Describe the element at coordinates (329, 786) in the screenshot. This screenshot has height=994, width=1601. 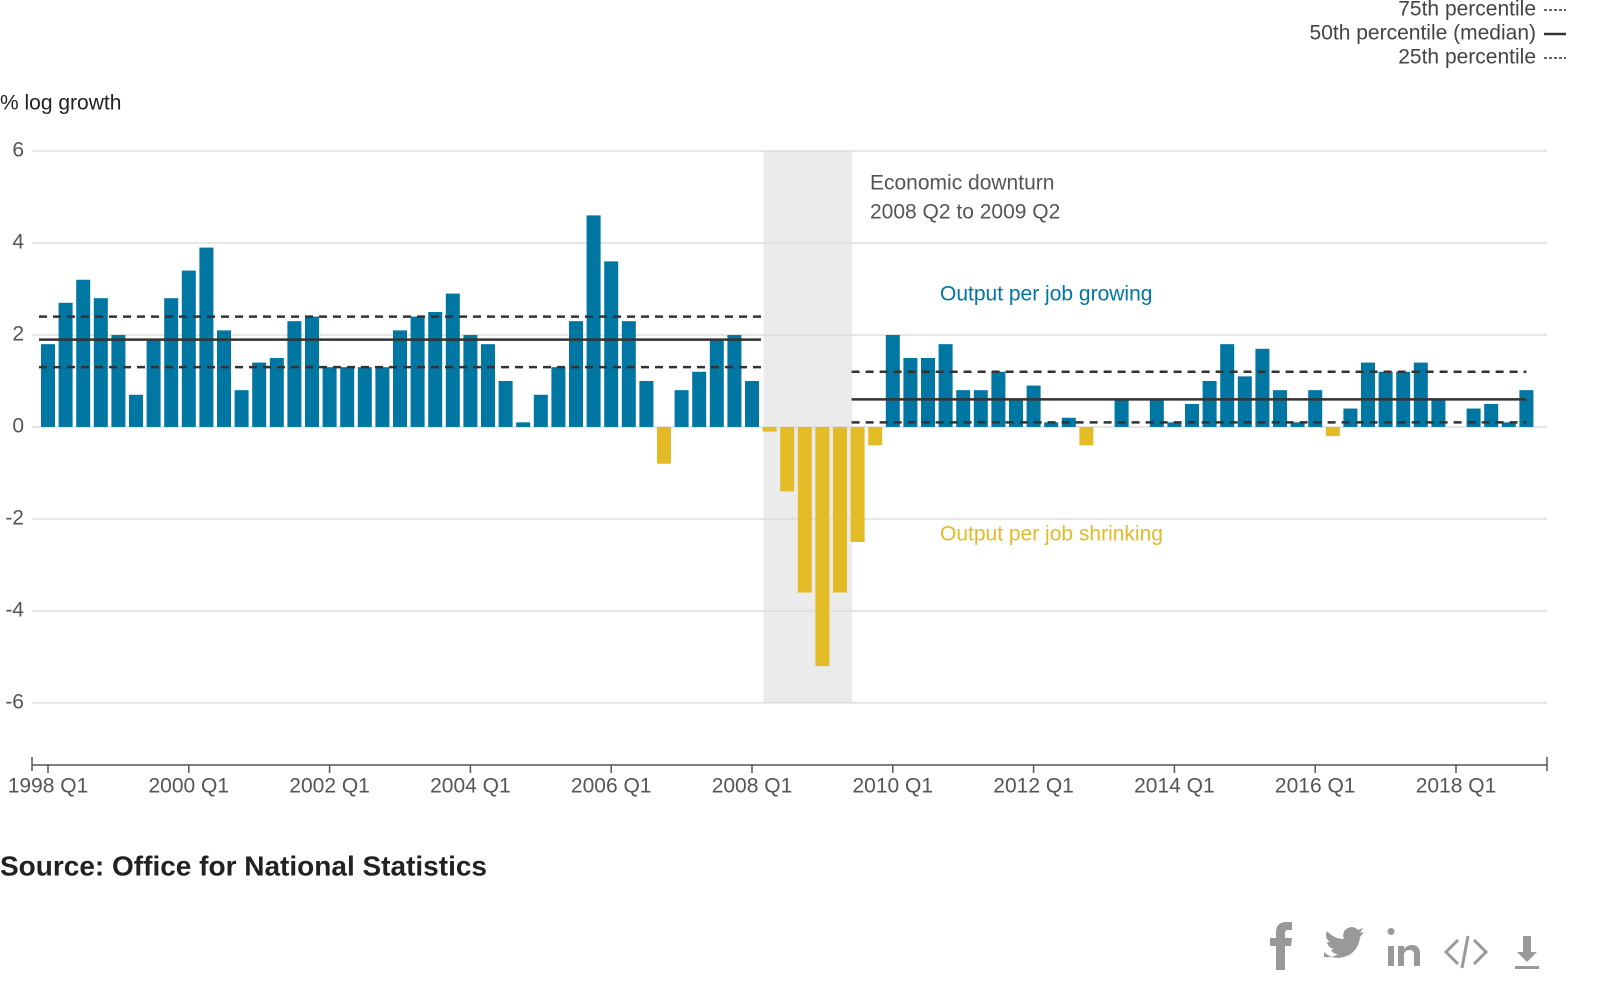
I see `x-tick-label: 2002 Q1` at that location.